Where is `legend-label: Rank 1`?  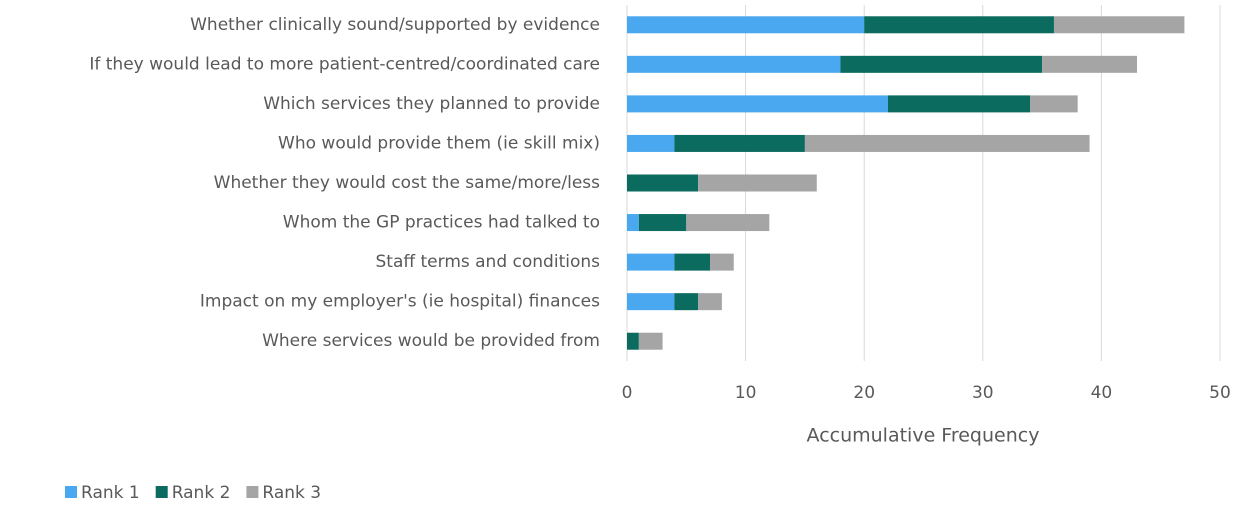
legend-label: Rank 1 is located at coordinates (110, 493).